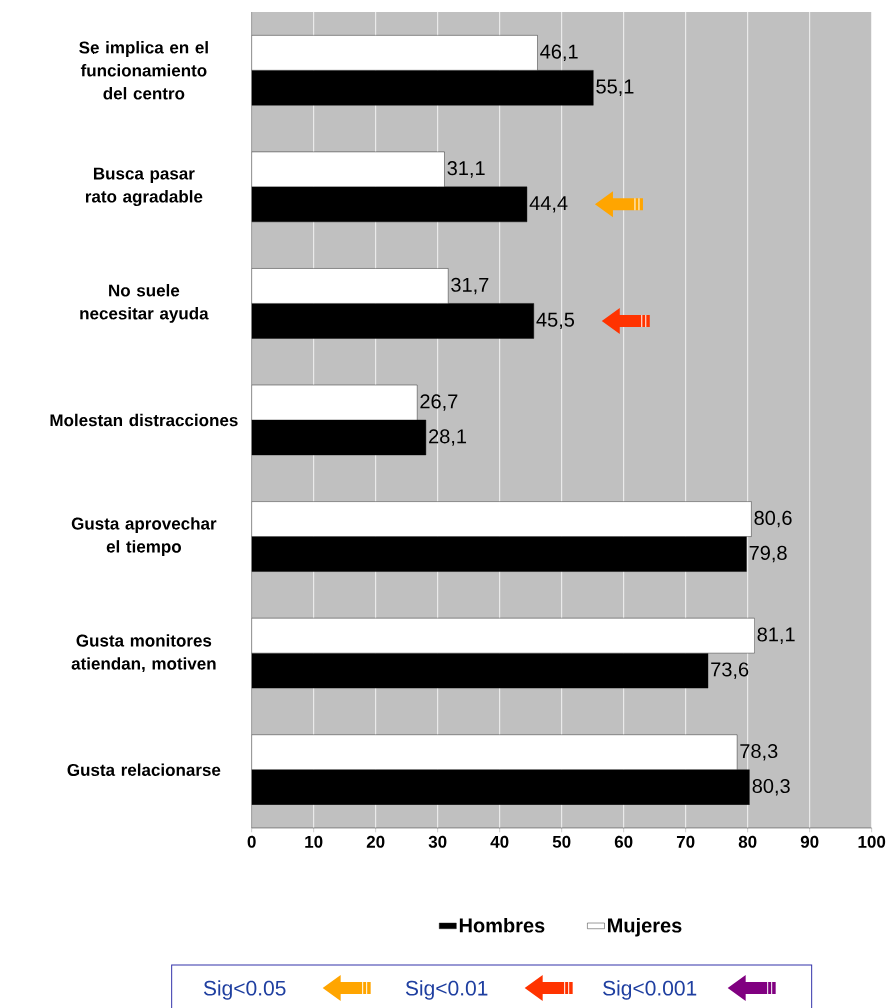 The width and height of the screenshot is (891, 1008). What do you see at coordinates (747, 841) in the screenshot?
I see `x-tick-label: 80` at bounding box center [747, 841].